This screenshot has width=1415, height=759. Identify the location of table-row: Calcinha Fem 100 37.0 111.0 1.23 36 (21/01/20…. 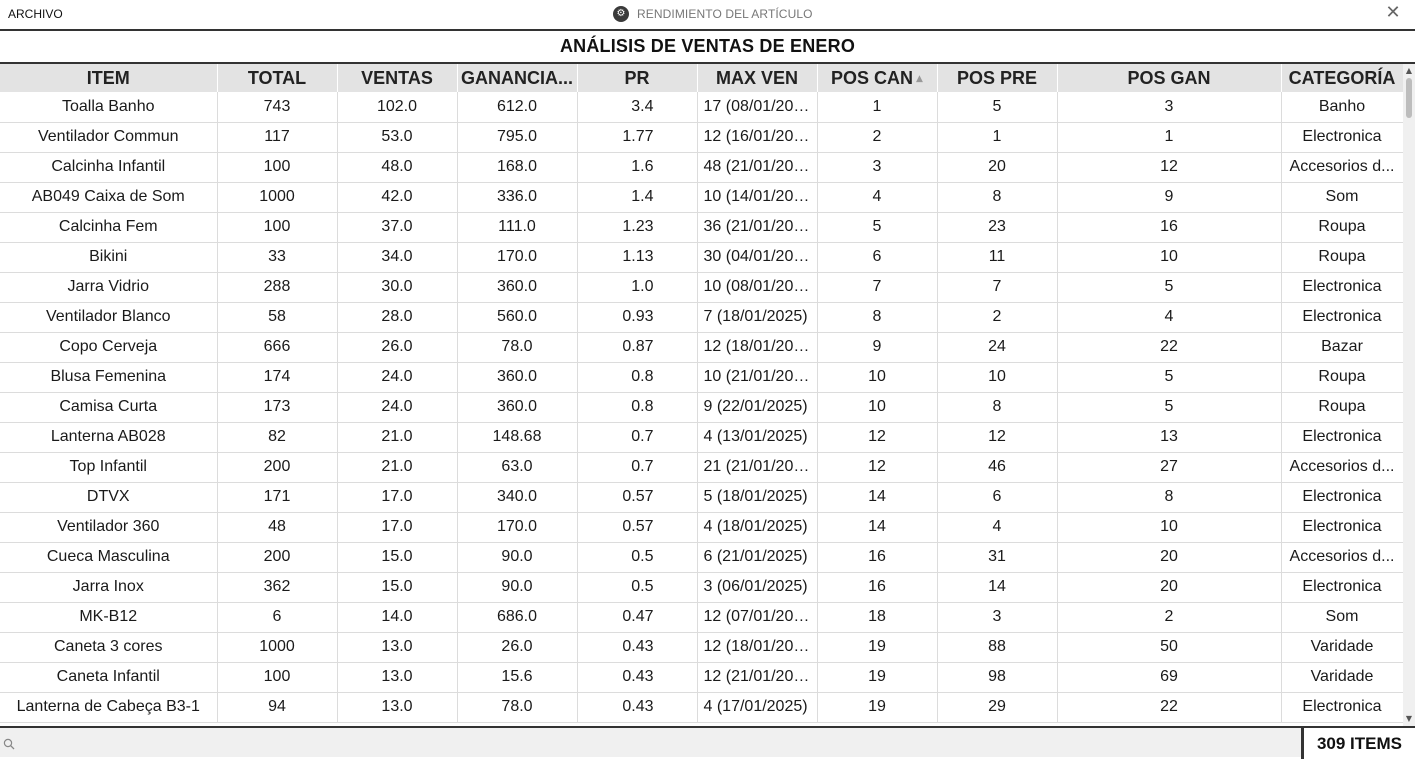
(701, 227).